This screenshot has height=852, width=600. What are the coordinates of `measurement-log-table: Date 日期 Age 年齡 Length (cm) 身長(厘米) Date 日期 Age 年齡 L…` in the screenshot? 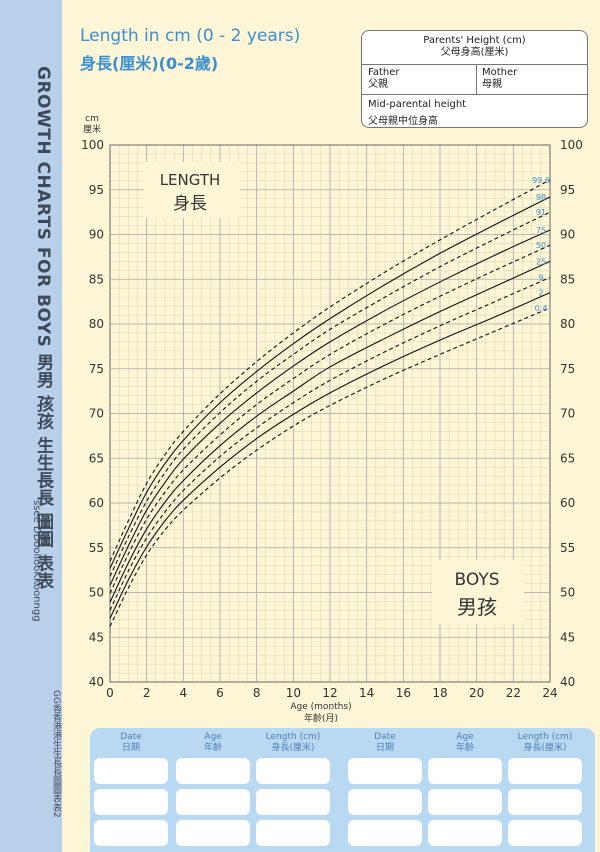 It's located at (342, 790).